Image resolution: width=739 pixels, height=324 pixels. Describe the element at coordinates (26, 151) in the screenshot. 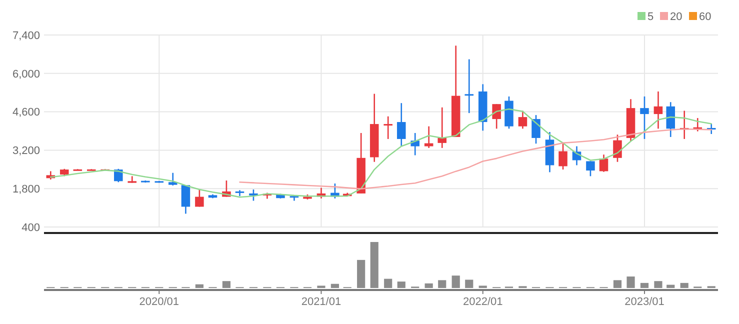

I see `y-tick-label: 3,200` at that location.